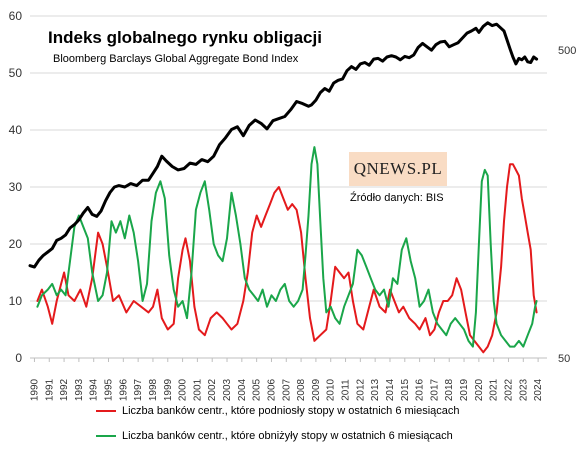 The image size is (586, 454). I want to click on chart-title: Indeks globalnego rynku obligacji, so click(185, 37).